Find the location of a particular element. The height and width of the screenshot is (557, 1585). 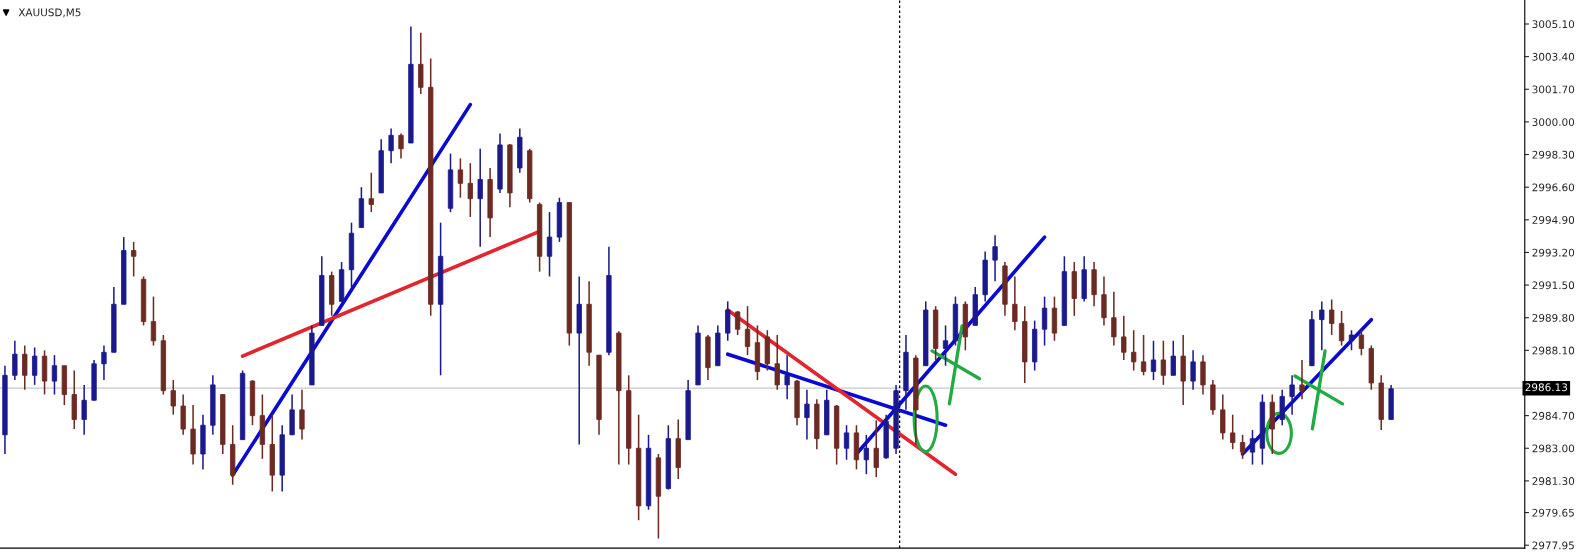

y-tick-label: 3005.10 is located at coordinates (1553, 24).